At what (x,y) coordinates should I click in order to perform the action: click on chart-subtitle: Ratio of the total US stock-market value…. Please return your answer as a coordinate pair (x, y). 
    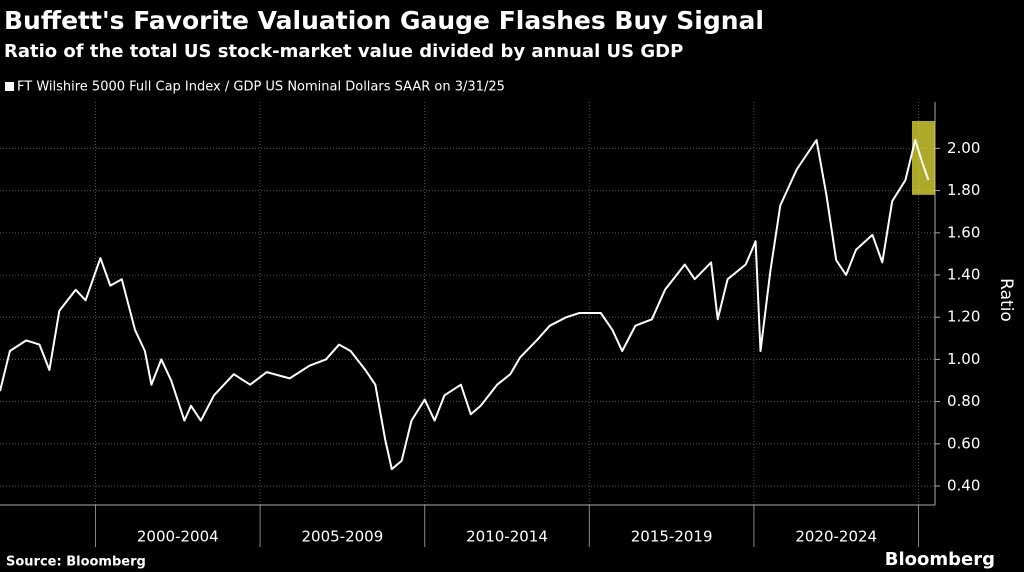
    Looking at the image, I should click on (343, 51).